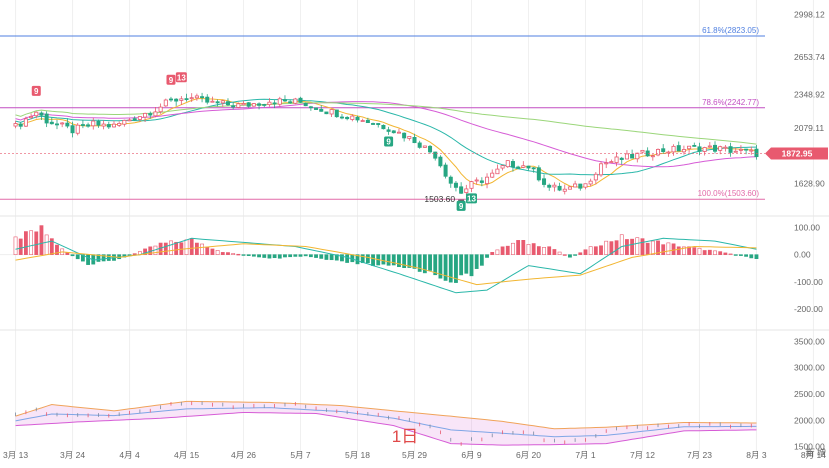 The image size is (829, 468). Describe the element at coordinates (809, 57) in the screenshot. I see `price-tick-label: 2653.74` at that location.